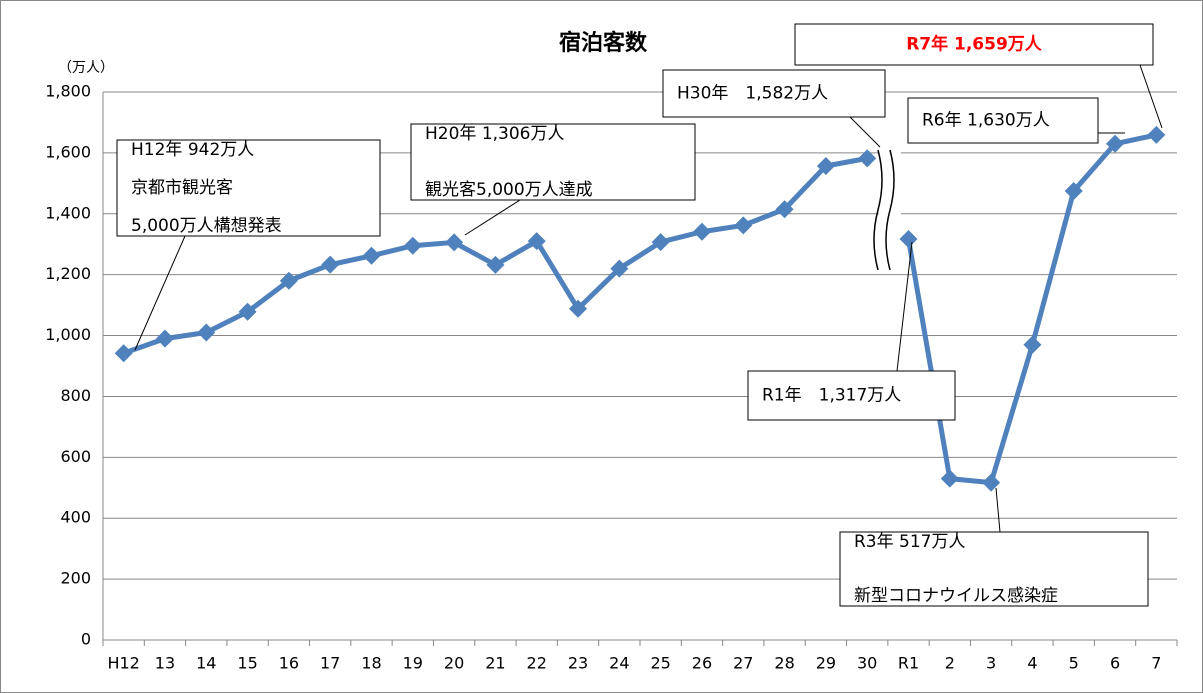 This screenshot has width=1203, height=693. I want to click on x-tick-label: 15, so click(247, 663).